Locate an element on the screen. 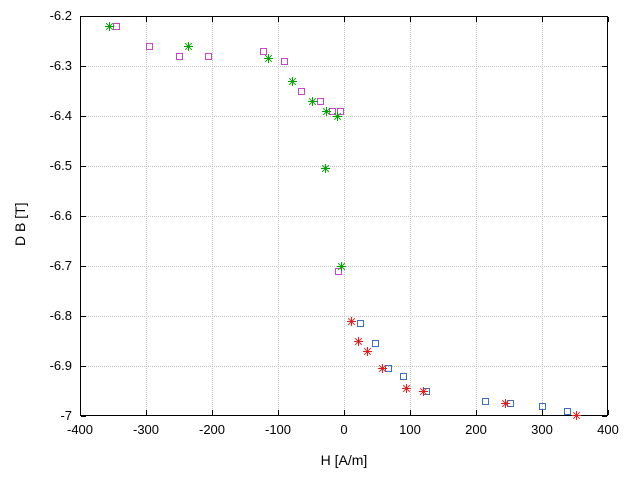 This screenshot has height=480, width=640. x-tick-label: -200 is located at coordinates (212, 429).